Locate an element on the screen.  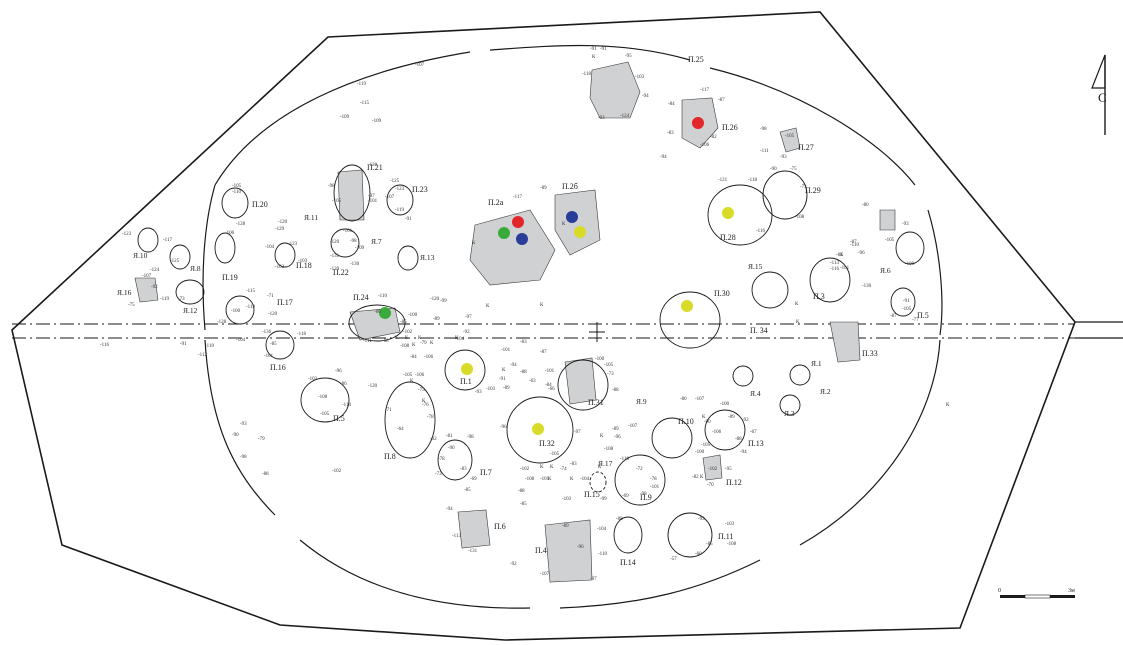
scale-start-label: 0 is located at coordinates (999, 591).